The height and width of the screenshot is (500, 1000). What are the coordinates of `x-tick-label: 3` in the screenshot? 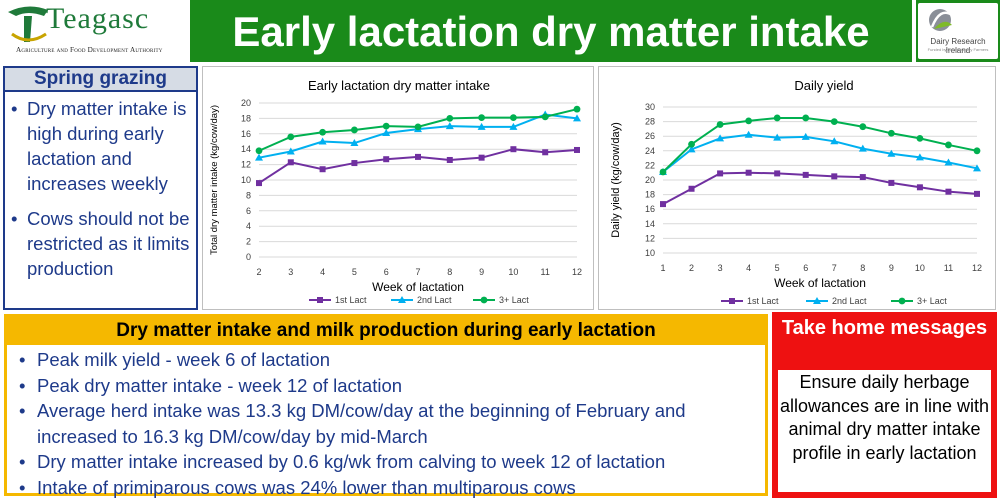 It's located at (290, 272).